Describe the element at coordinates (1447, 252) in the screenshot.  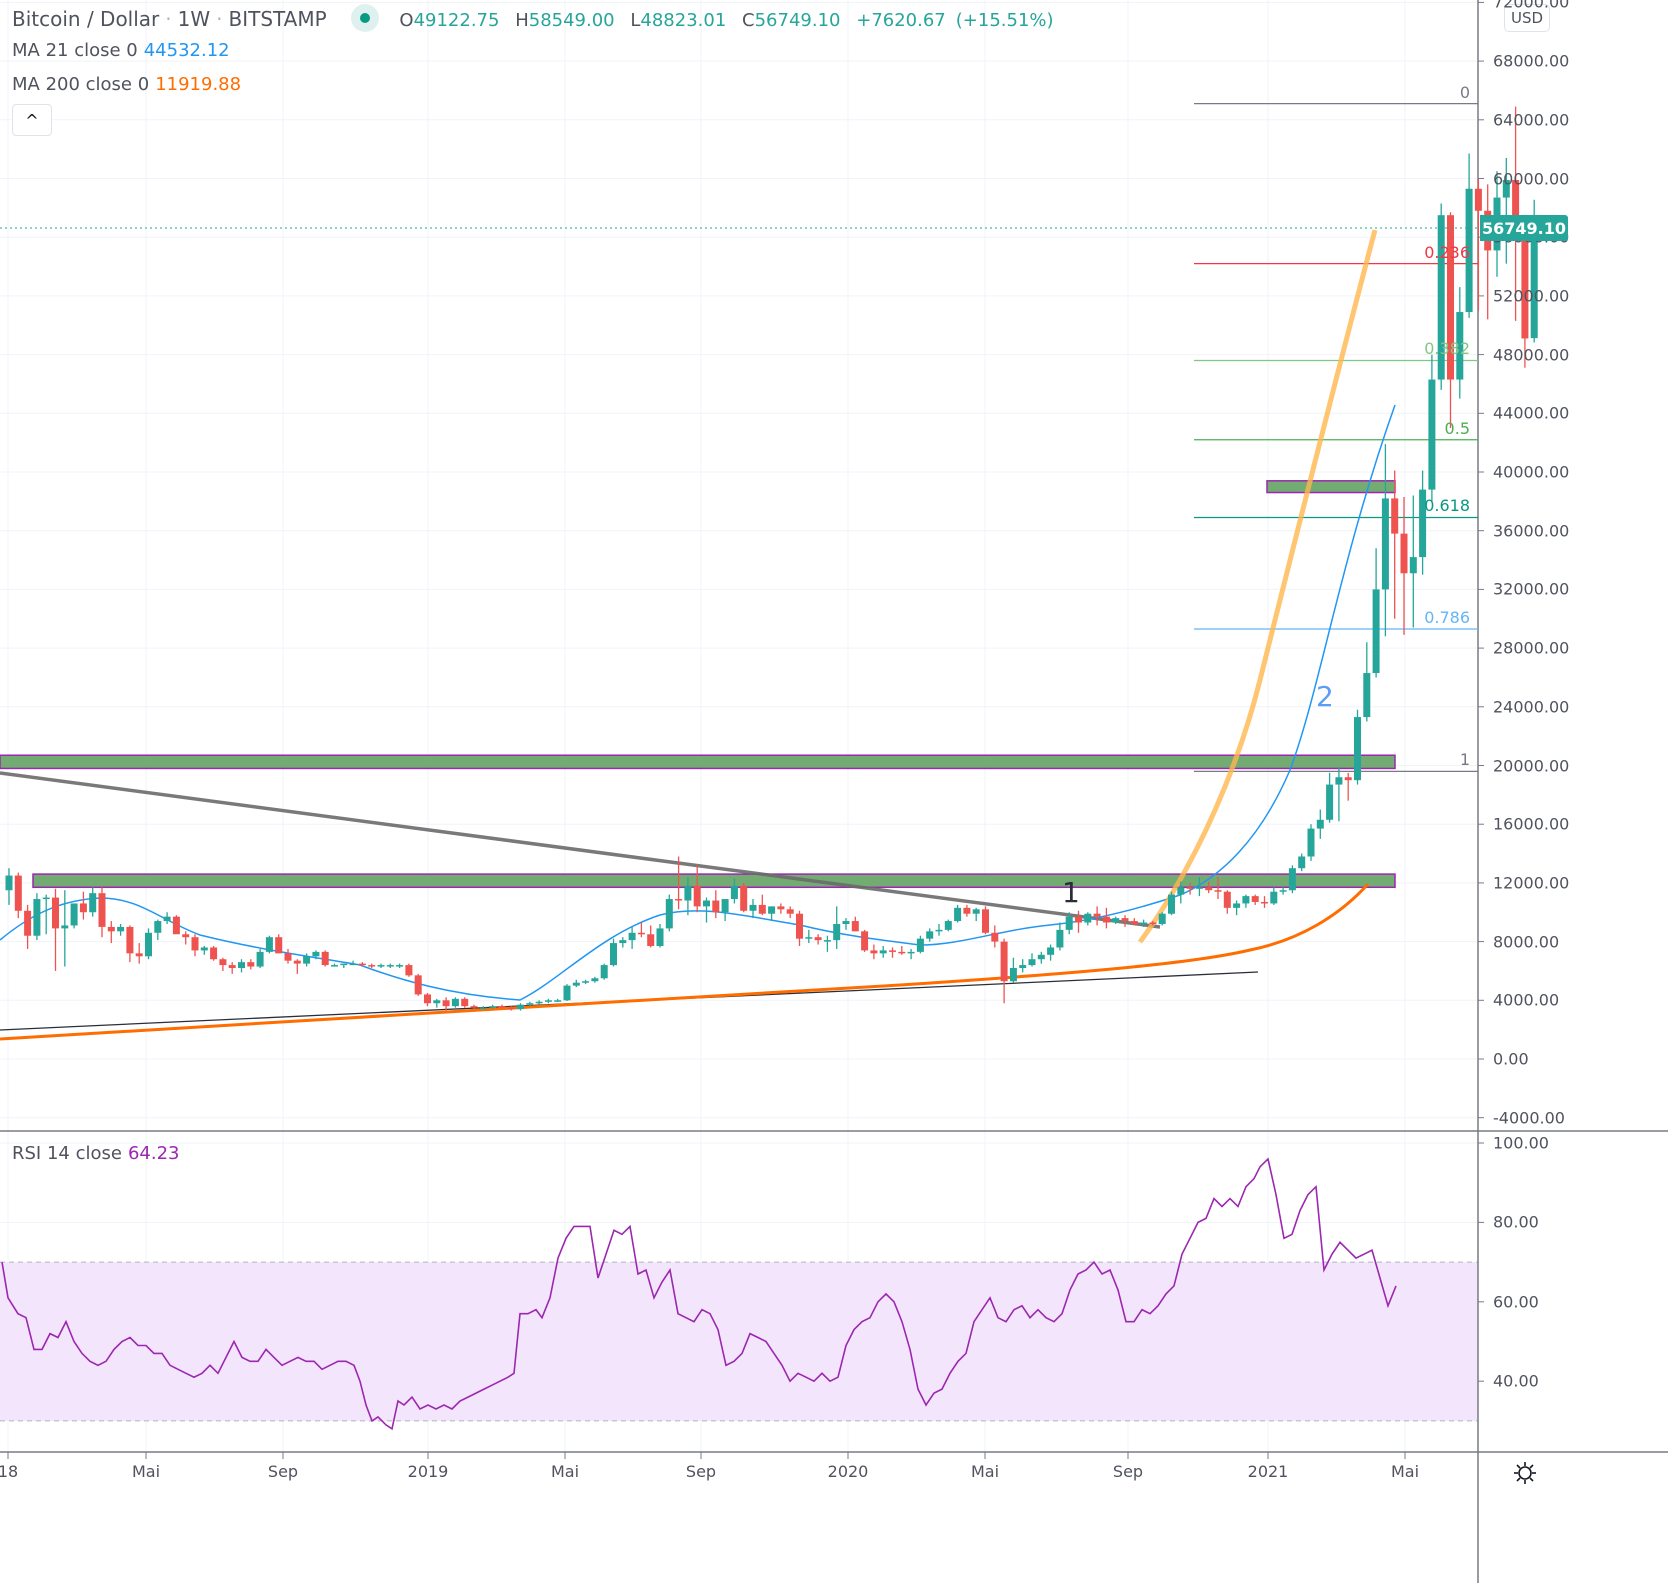
I see `fib-level-label: 0.236` at that location.